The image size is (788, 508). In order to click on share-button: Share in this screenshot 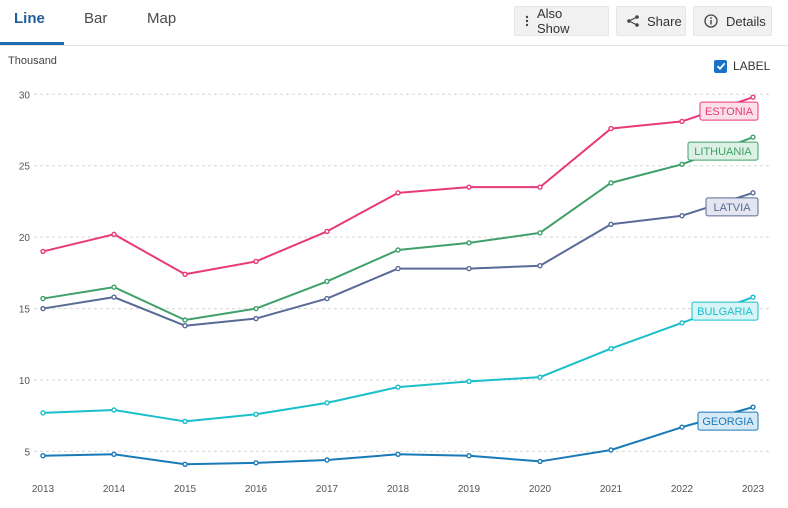, I will do `click(651, 21)`.